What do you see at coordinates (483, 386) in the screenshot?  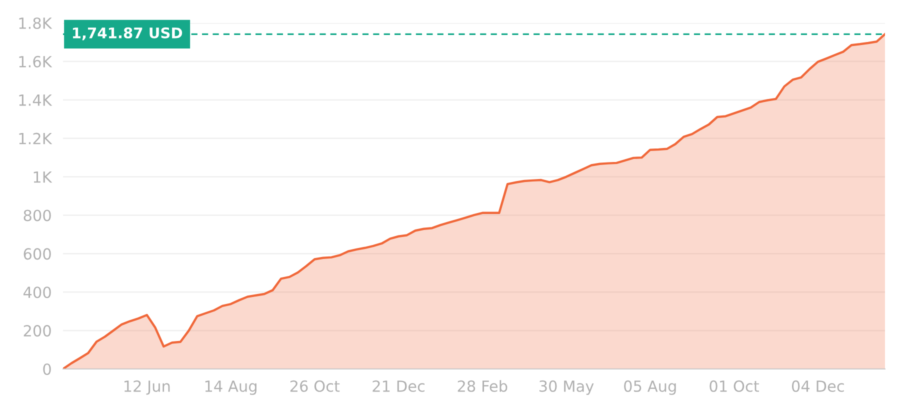 I see `x-tick-label: 28 Feb` at bounding box center [483, 386].